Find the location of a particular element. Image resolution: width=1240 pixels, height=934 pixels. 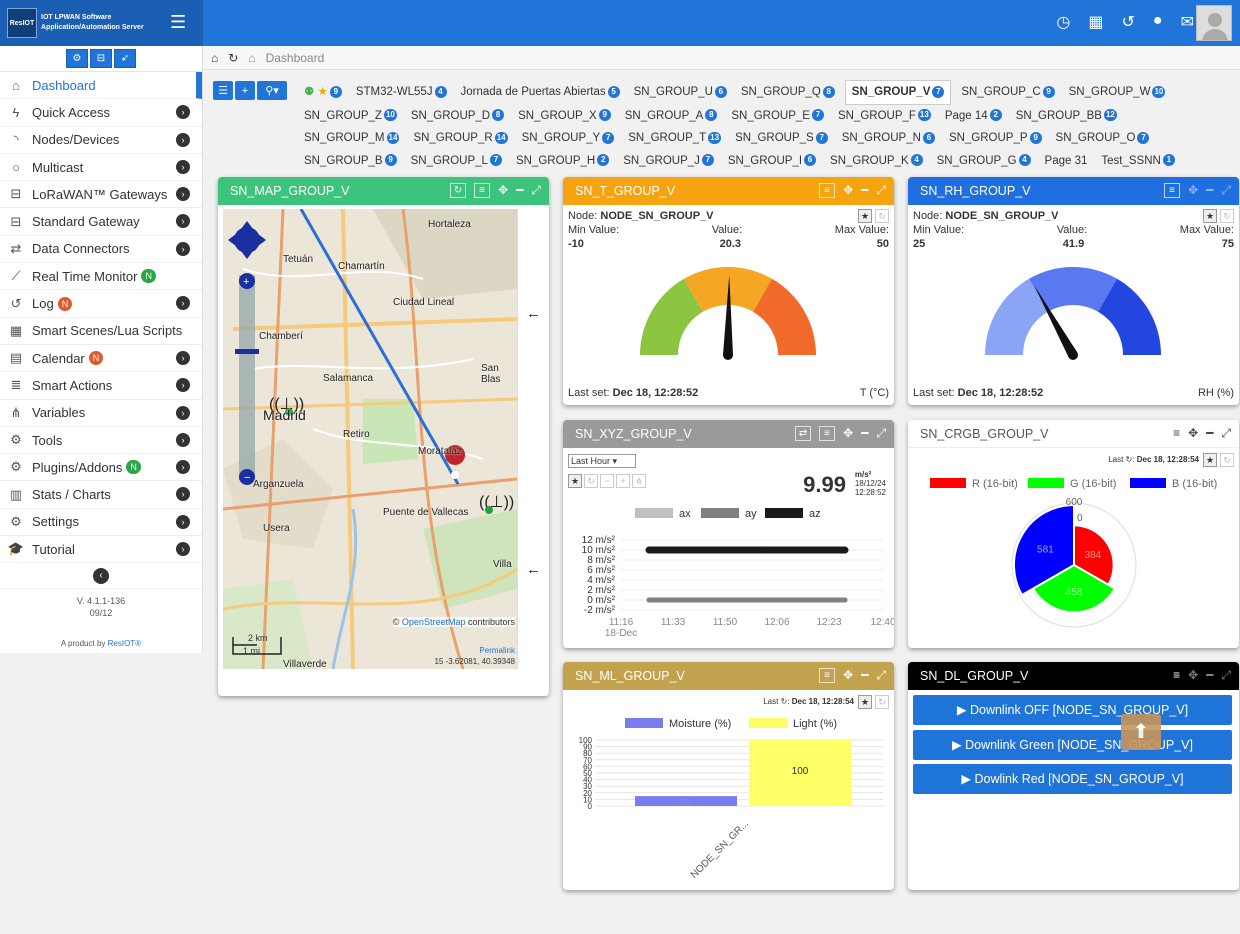

tab-sn-group-l: SN_GROUP_L 7 is located at coordinates (456, 161).